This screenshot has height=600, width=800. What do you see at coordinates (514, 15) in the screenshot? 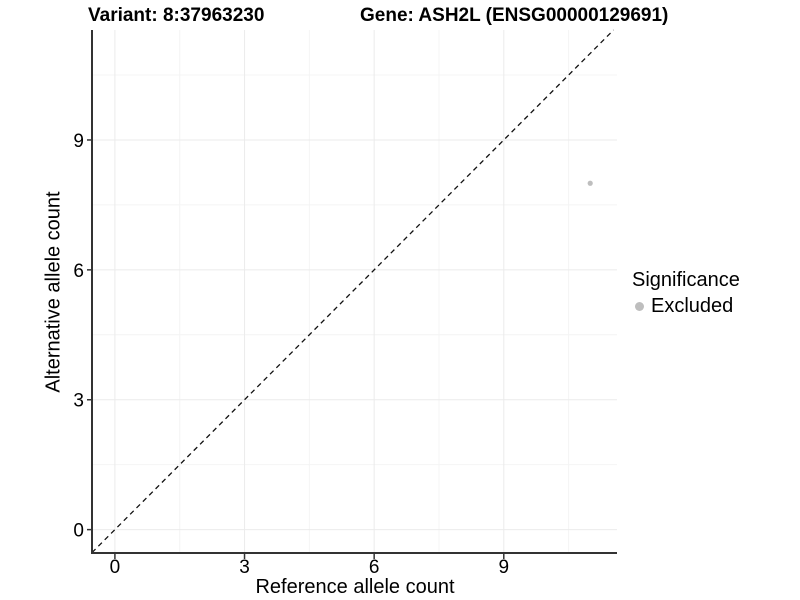
I see `gene-title: Gene: ASH2L (ENSG00000129691)` at bounding box center [514, 15].